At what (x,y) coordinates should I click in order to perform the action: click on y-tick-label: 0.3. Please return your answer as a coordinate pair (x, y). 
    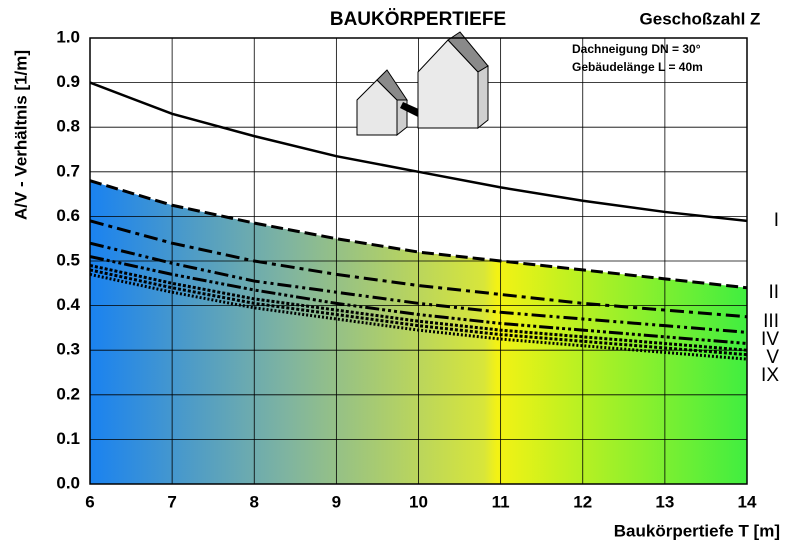
    Looking at the image, I should click on (68, 349).